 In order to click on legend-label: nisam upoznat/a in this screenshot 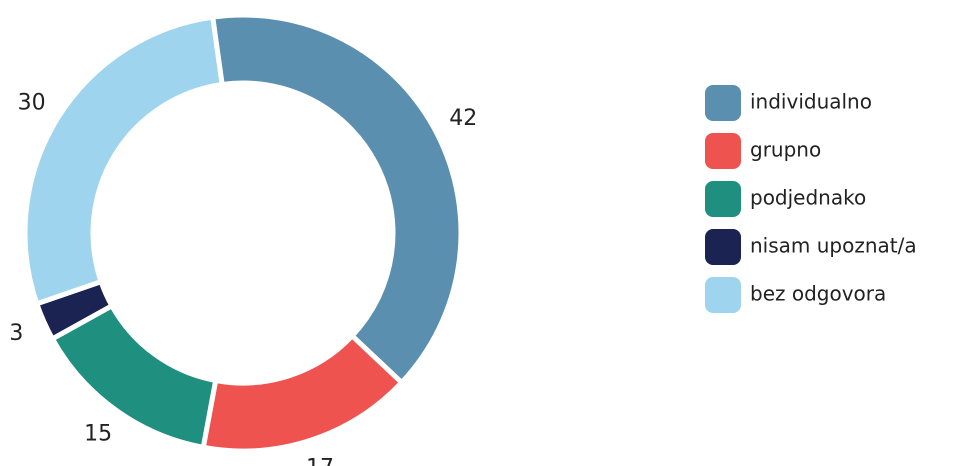, I will do `click(833, 246)`.